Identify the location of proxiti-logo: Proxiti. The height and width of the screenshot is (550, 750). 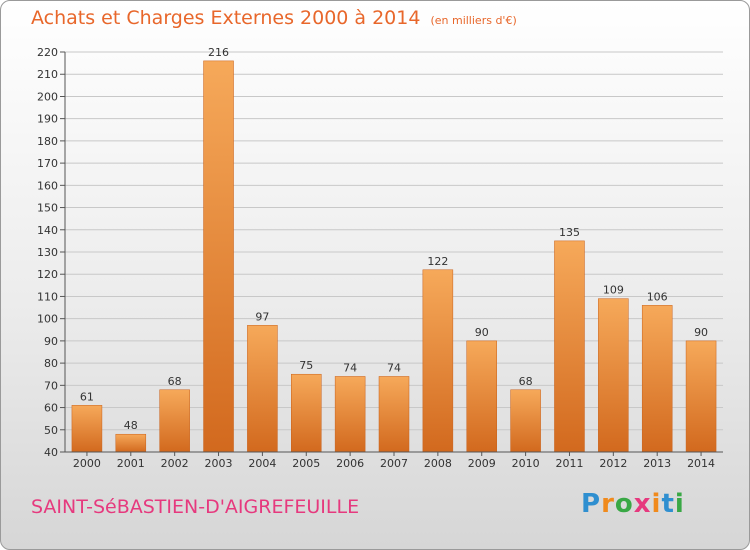
(633, 504).